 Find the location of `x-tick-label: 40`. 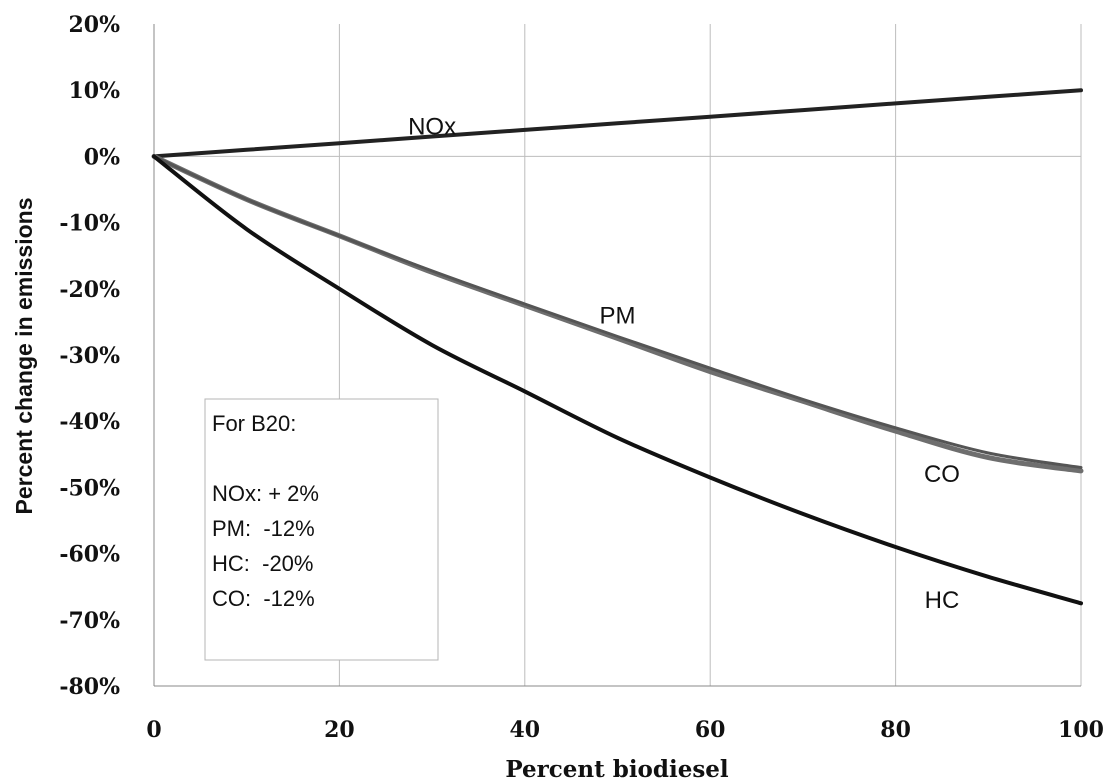

x-tick-label: 40 is located at coordinates (524, 730).